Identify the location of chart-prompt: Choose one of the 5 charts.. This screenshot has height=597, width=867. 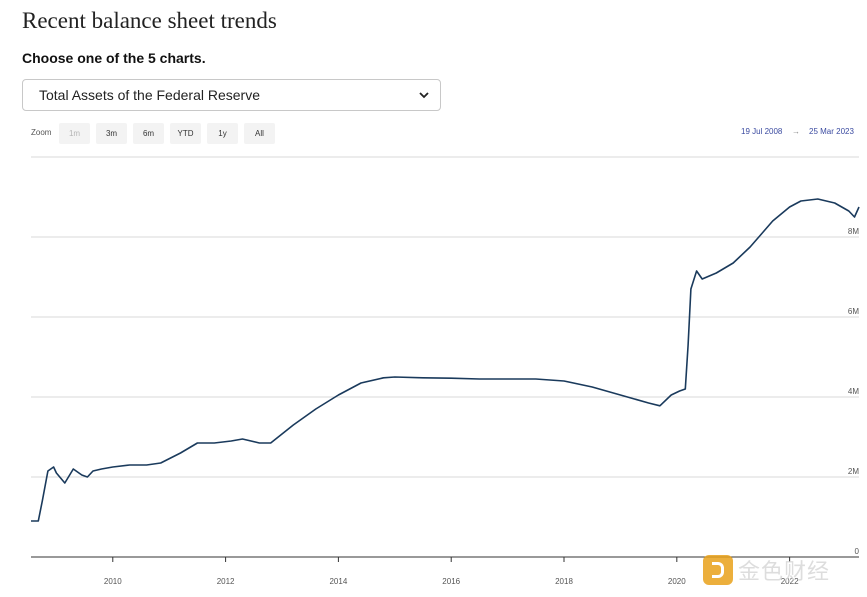
(114, 58).